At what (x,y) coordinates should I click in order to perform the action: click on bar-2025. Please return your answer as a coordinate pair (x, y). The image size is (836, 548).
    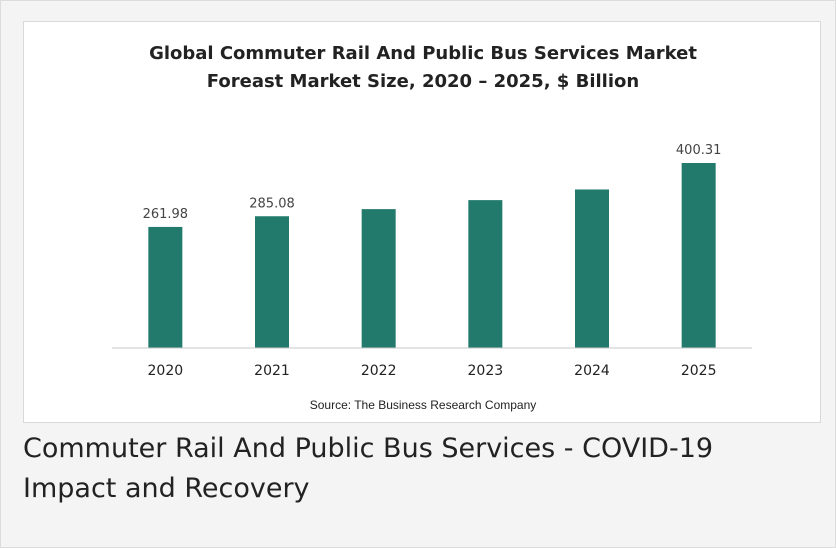
    Looking at the image, I should click on (698, 255).